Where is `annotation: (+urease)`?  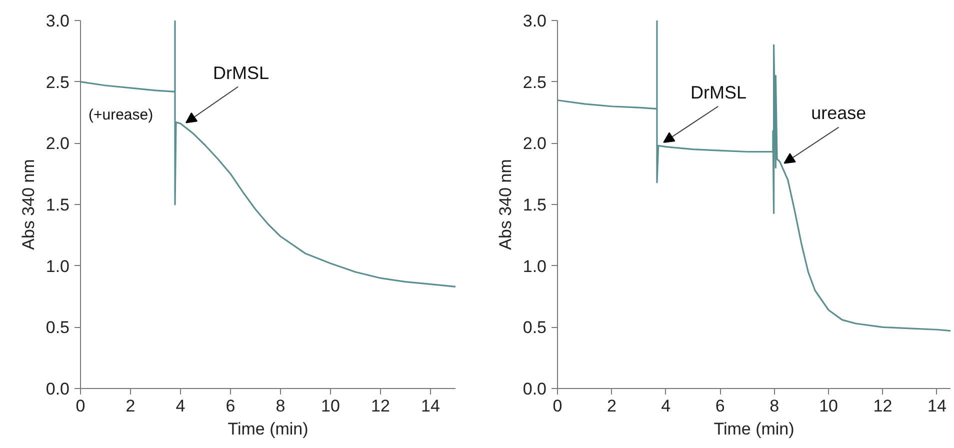
annotation: (+urease) is located at coordinates (121, 115).